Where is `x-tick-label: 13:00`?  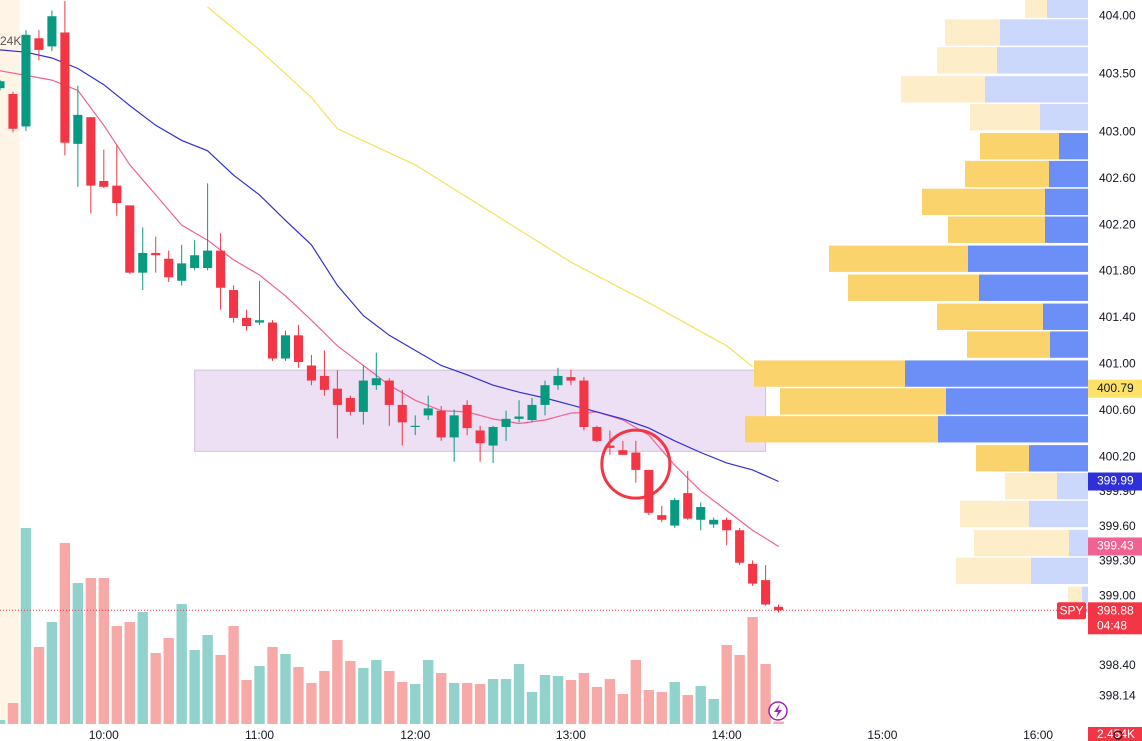 x-tick-label: 13:00 is located at coordinates (571, 734).